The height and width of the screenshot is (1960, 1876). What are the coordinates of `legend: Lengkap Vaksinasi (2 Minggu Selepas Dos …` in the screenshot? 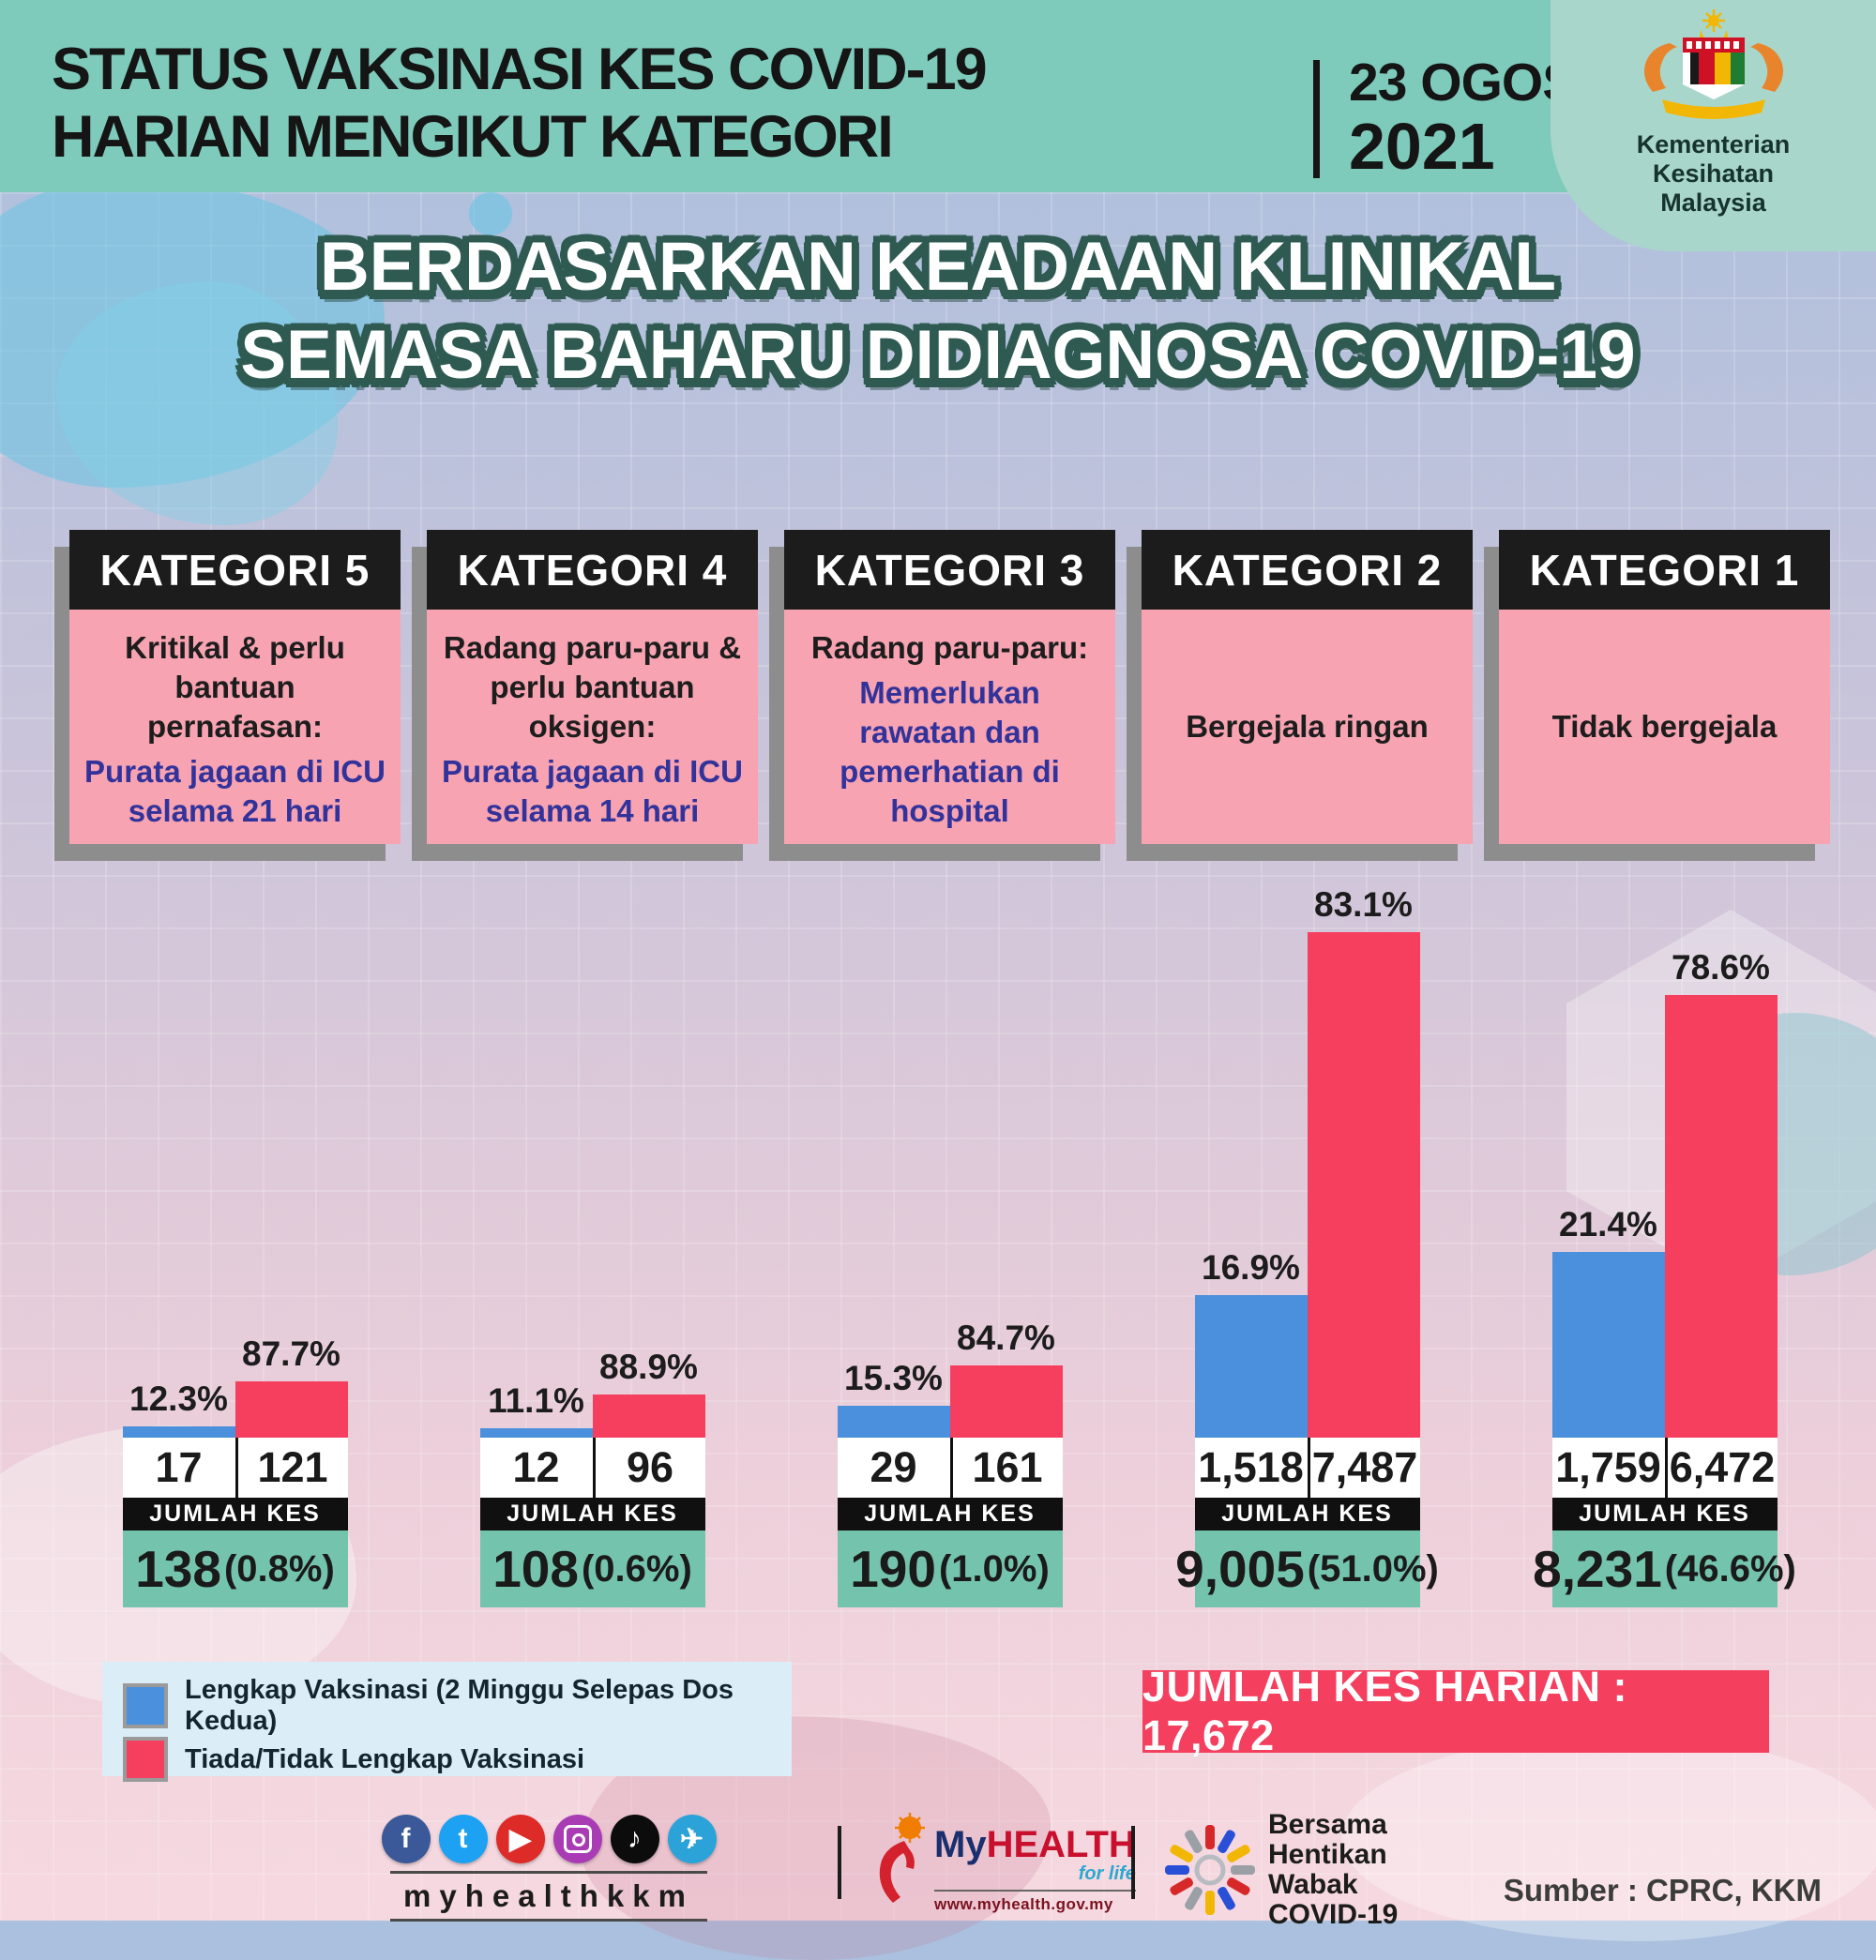 It's located at (447, 1722).